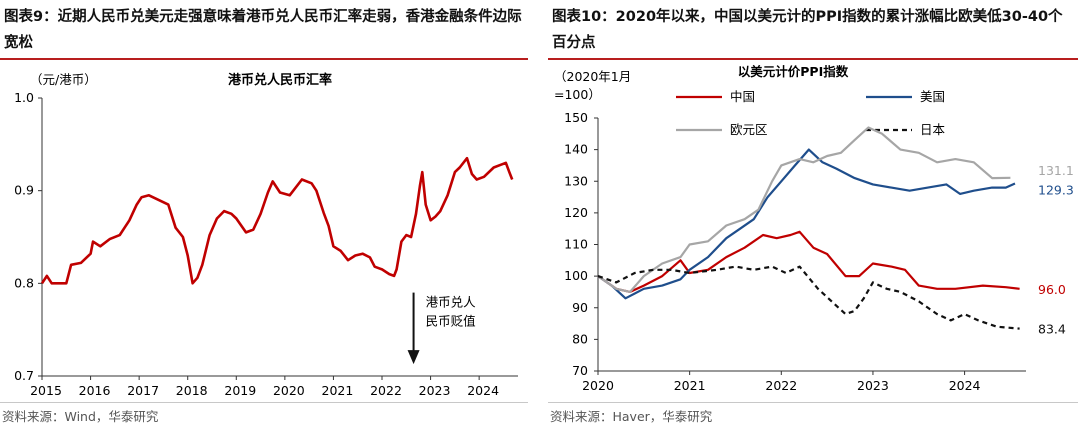  Describe the element at coordinates (264, 402) in the screenshot. I see `left-source-rule` at that location.